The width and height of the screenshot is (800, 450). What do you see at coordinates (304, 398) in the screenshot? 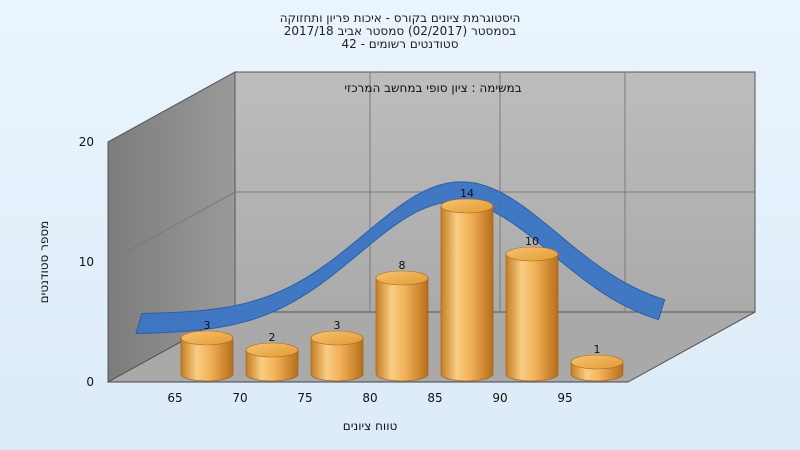
I see `x-tick-label: 75` at bounding box center [304, 398].